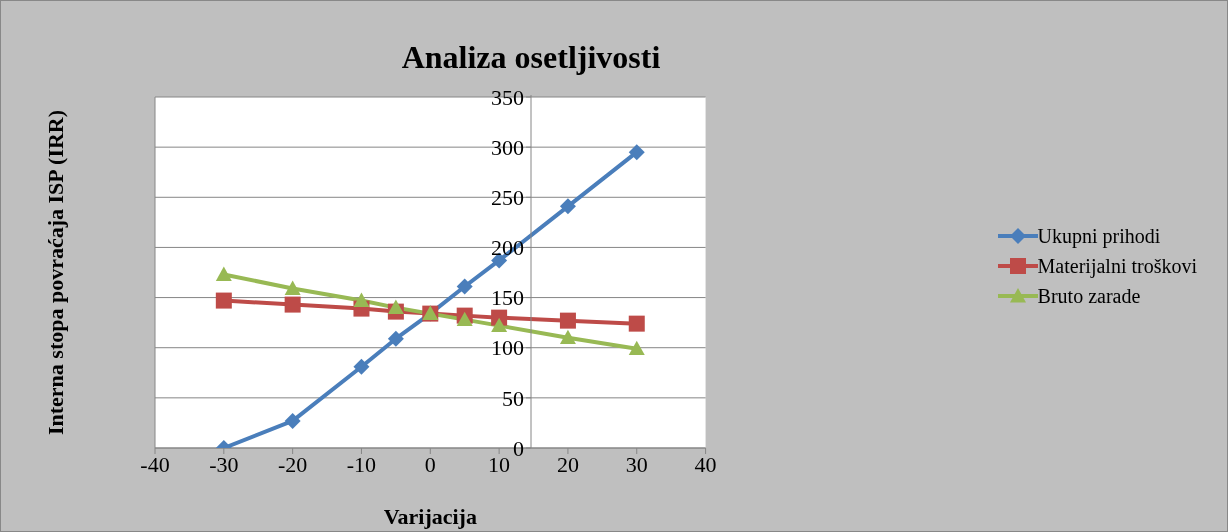 The image size is (1228, 532). Describe the element at coordinates (507, 197) in the screenshot. I see `y-tick-label: 250` at that location.